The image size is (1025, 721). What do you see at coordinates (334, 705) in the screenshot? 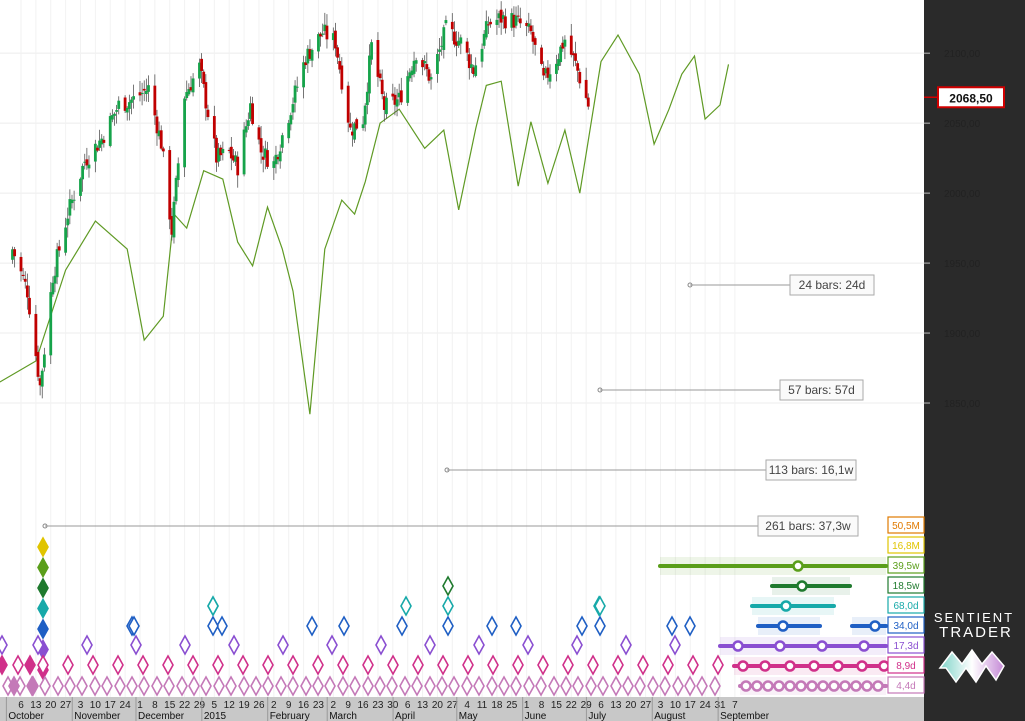
I see `day-tick-label: 2` at bounding box center [334, 705].